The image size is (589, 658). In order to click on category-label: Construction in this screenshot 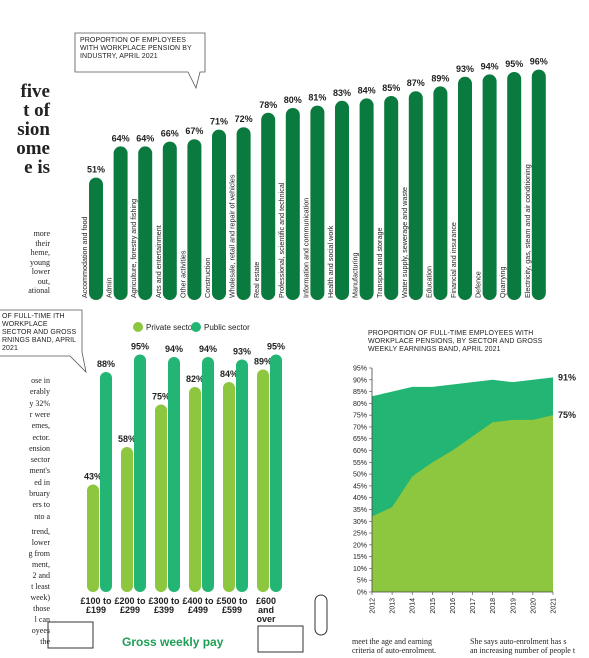, I will do `click(207, 278)`.